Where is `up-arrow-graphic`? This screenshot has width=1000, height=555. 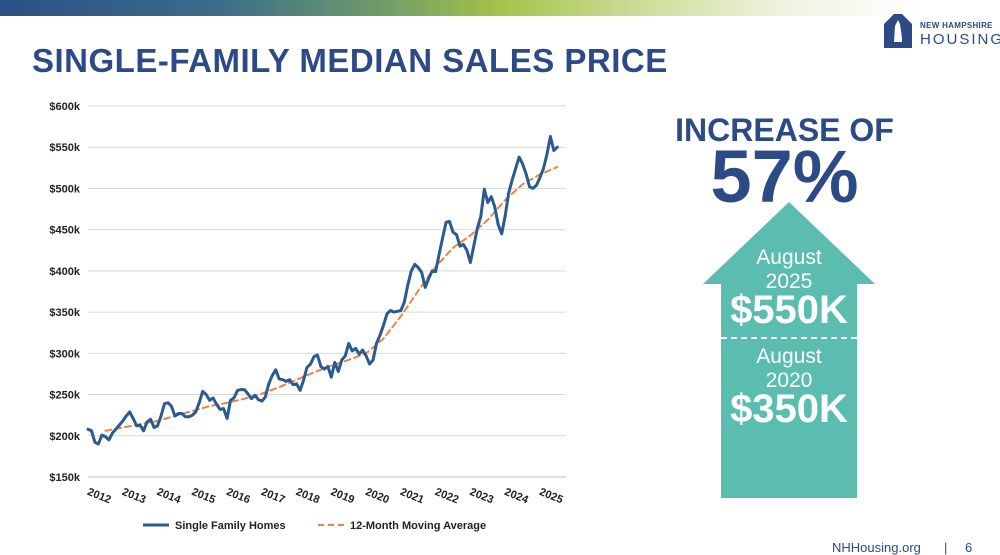 up-arrow-graphic is located at coordinates (789, 350).